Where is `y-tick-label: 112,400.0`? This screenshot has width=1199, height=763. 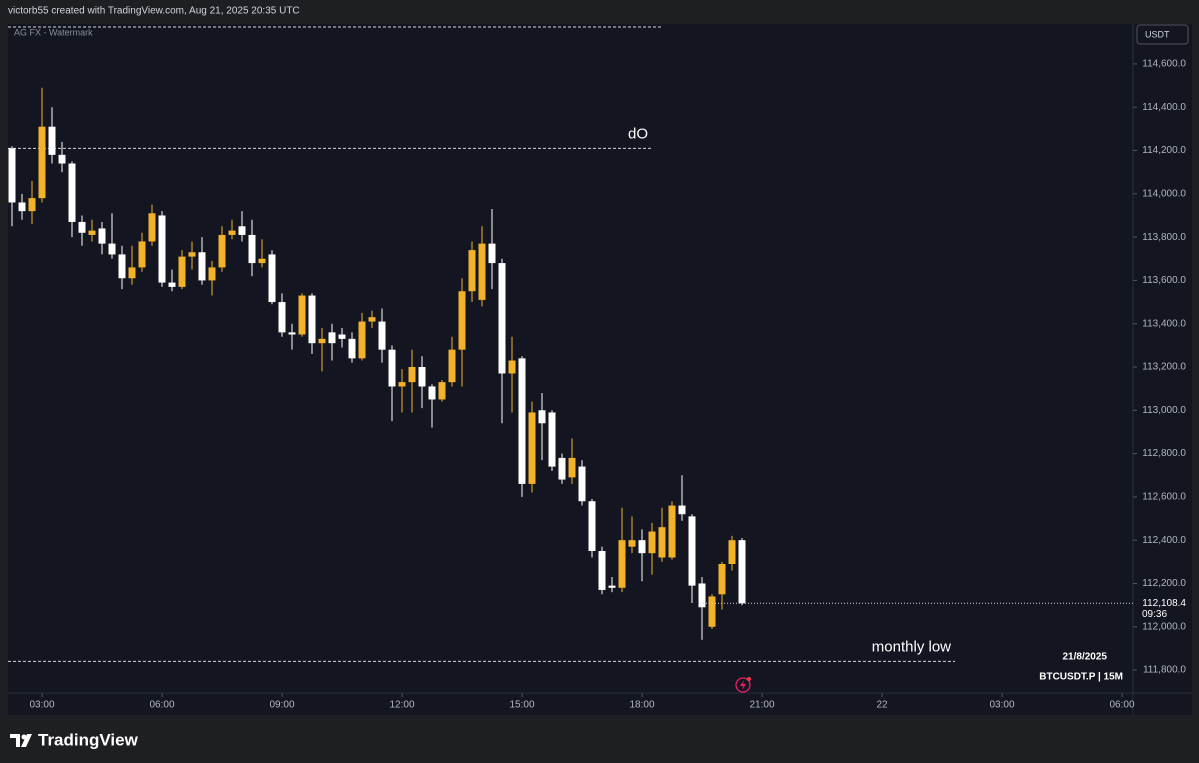 y-tick-label: 112,400.0 is located at coordinates (1164, 540).